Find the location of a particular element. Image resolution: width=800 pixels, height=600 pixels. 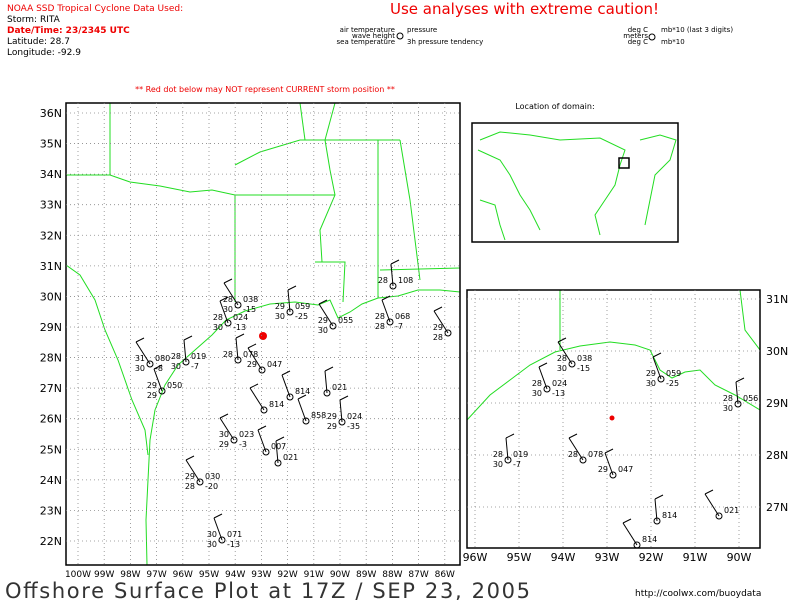

lat-label: 32N is located at coordinates (51, 235).